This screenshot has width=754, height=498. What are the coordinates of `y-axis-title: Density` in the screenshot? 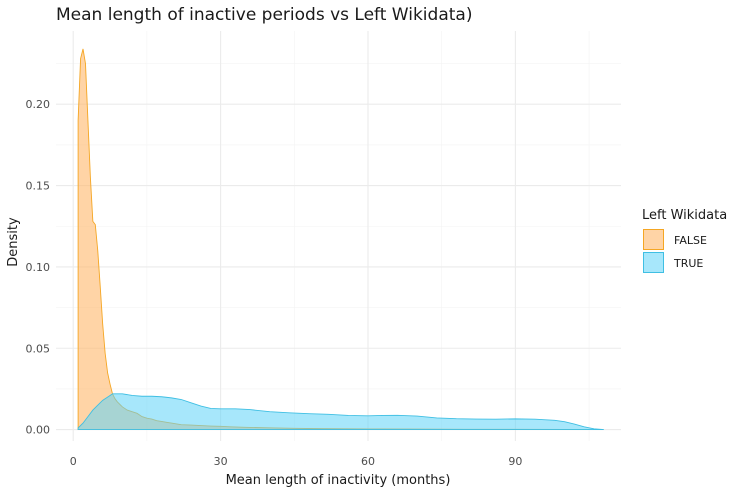 It's located at (13, 242).